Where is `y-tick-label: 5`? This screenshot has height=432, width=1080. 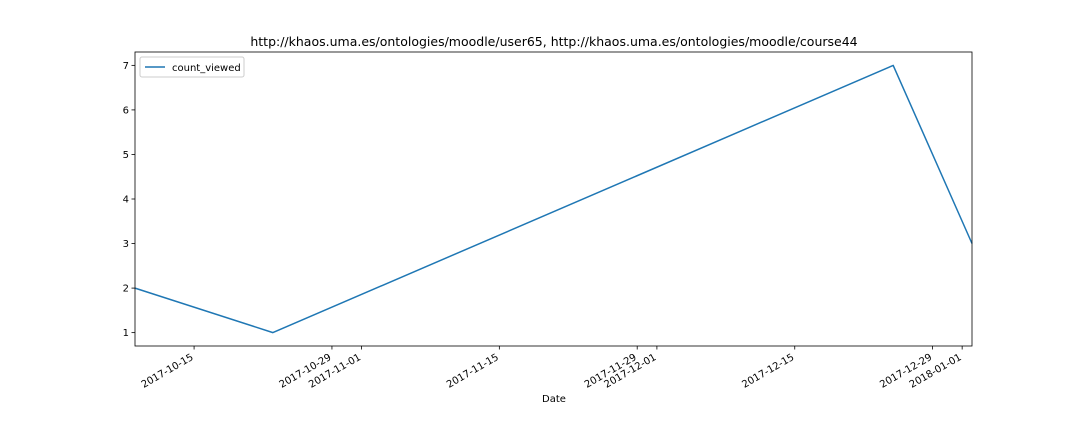 y-tick-label: 5 is located at coordinates (126, 155).